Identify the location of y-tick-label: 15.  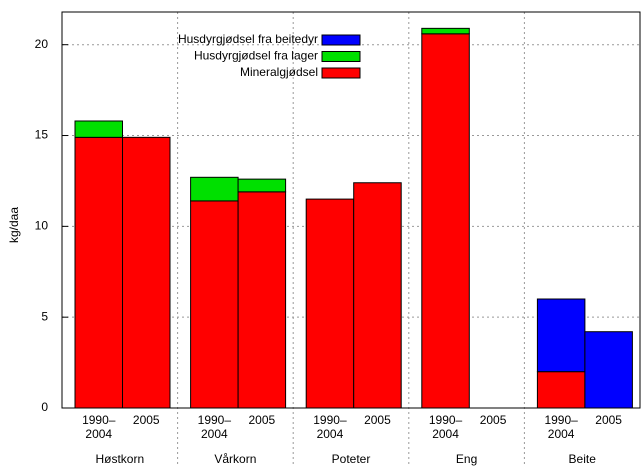
(42, 135).